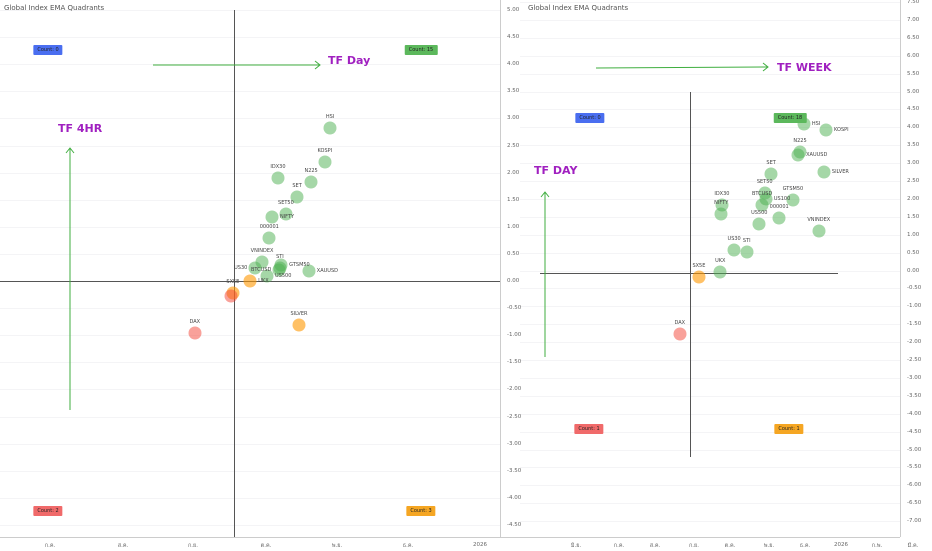 Image resolution: width=932 pixels, height=551 pixels. Describe the element at coordinates (779, 206) in the screenshot. I see `point-label: 000001` at that location.